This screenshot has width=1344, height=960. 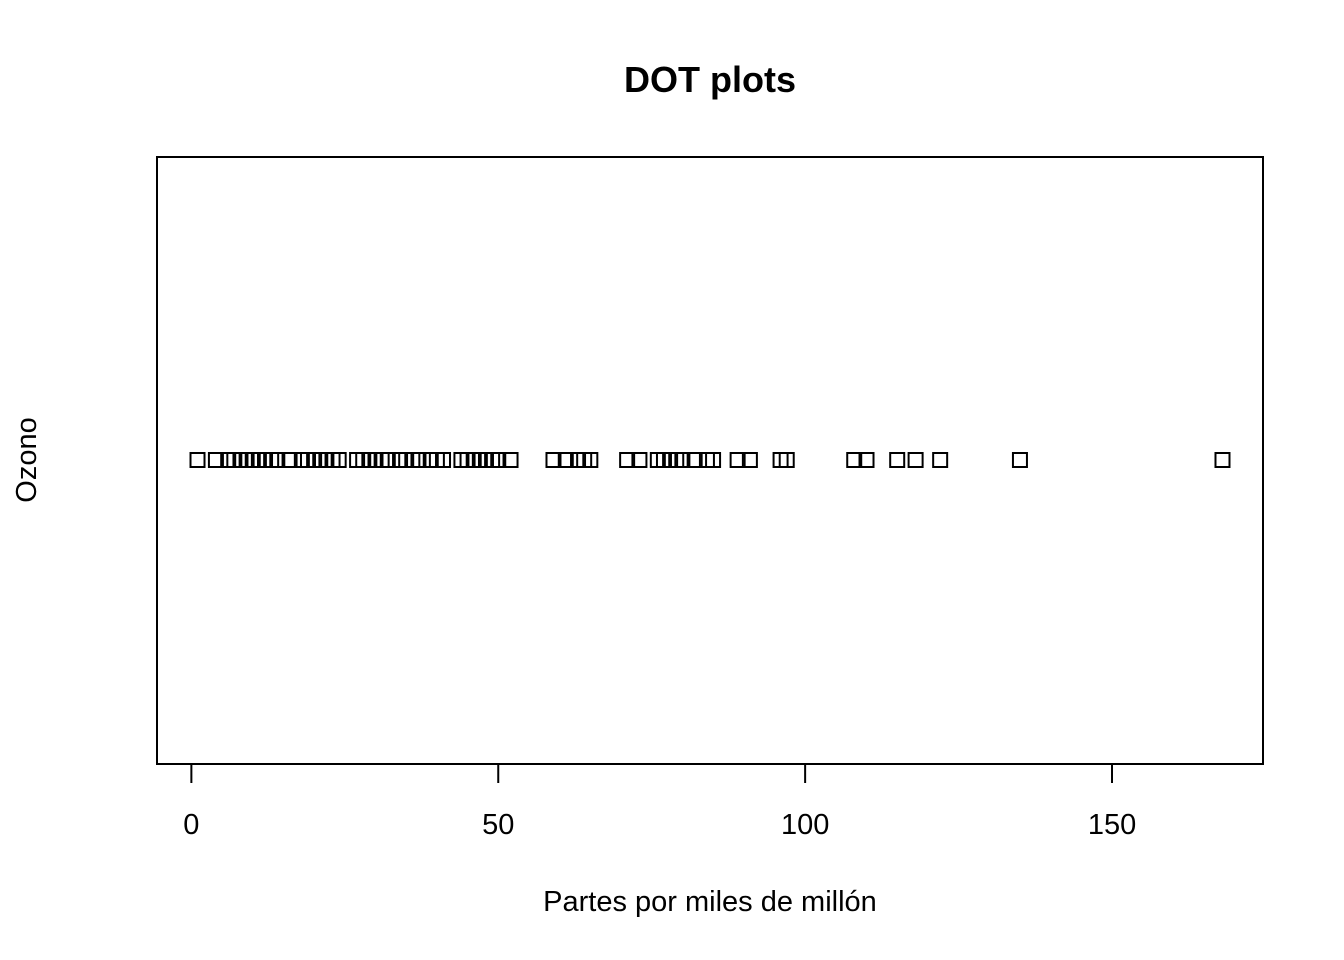 What do you see at coordinates (805, 825) in the screenshot?
I see `x-tick-label: 100` at bounding box center [805, 825].